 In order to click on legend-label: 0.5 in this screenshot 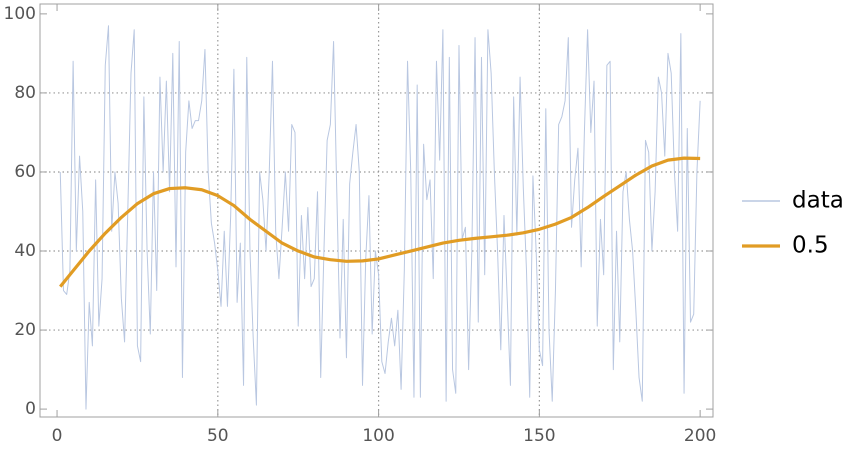, I will do `click(810, 246)`.